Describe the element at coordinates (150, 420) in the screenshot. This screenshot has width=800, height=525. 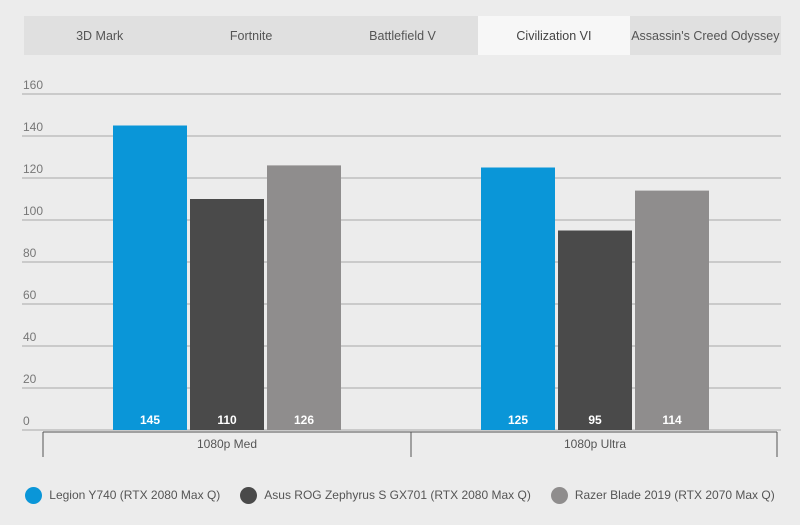
I see `bar-value-label-0-0: 145` at that location.